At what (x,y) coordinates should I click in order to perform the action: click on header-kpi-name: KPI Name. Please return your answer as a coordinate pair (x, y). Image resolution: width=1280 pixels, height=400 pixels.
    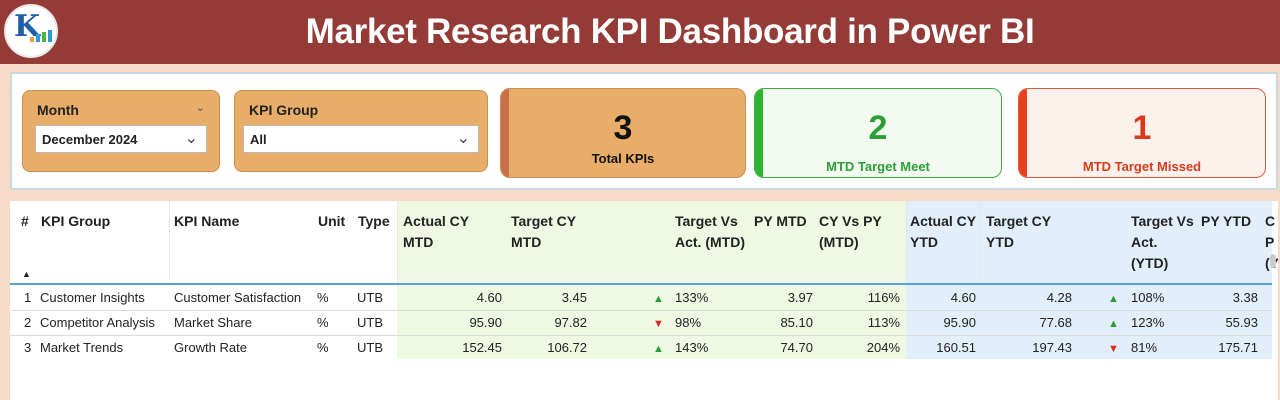
    Looking at the image, I should click on (207, 221).